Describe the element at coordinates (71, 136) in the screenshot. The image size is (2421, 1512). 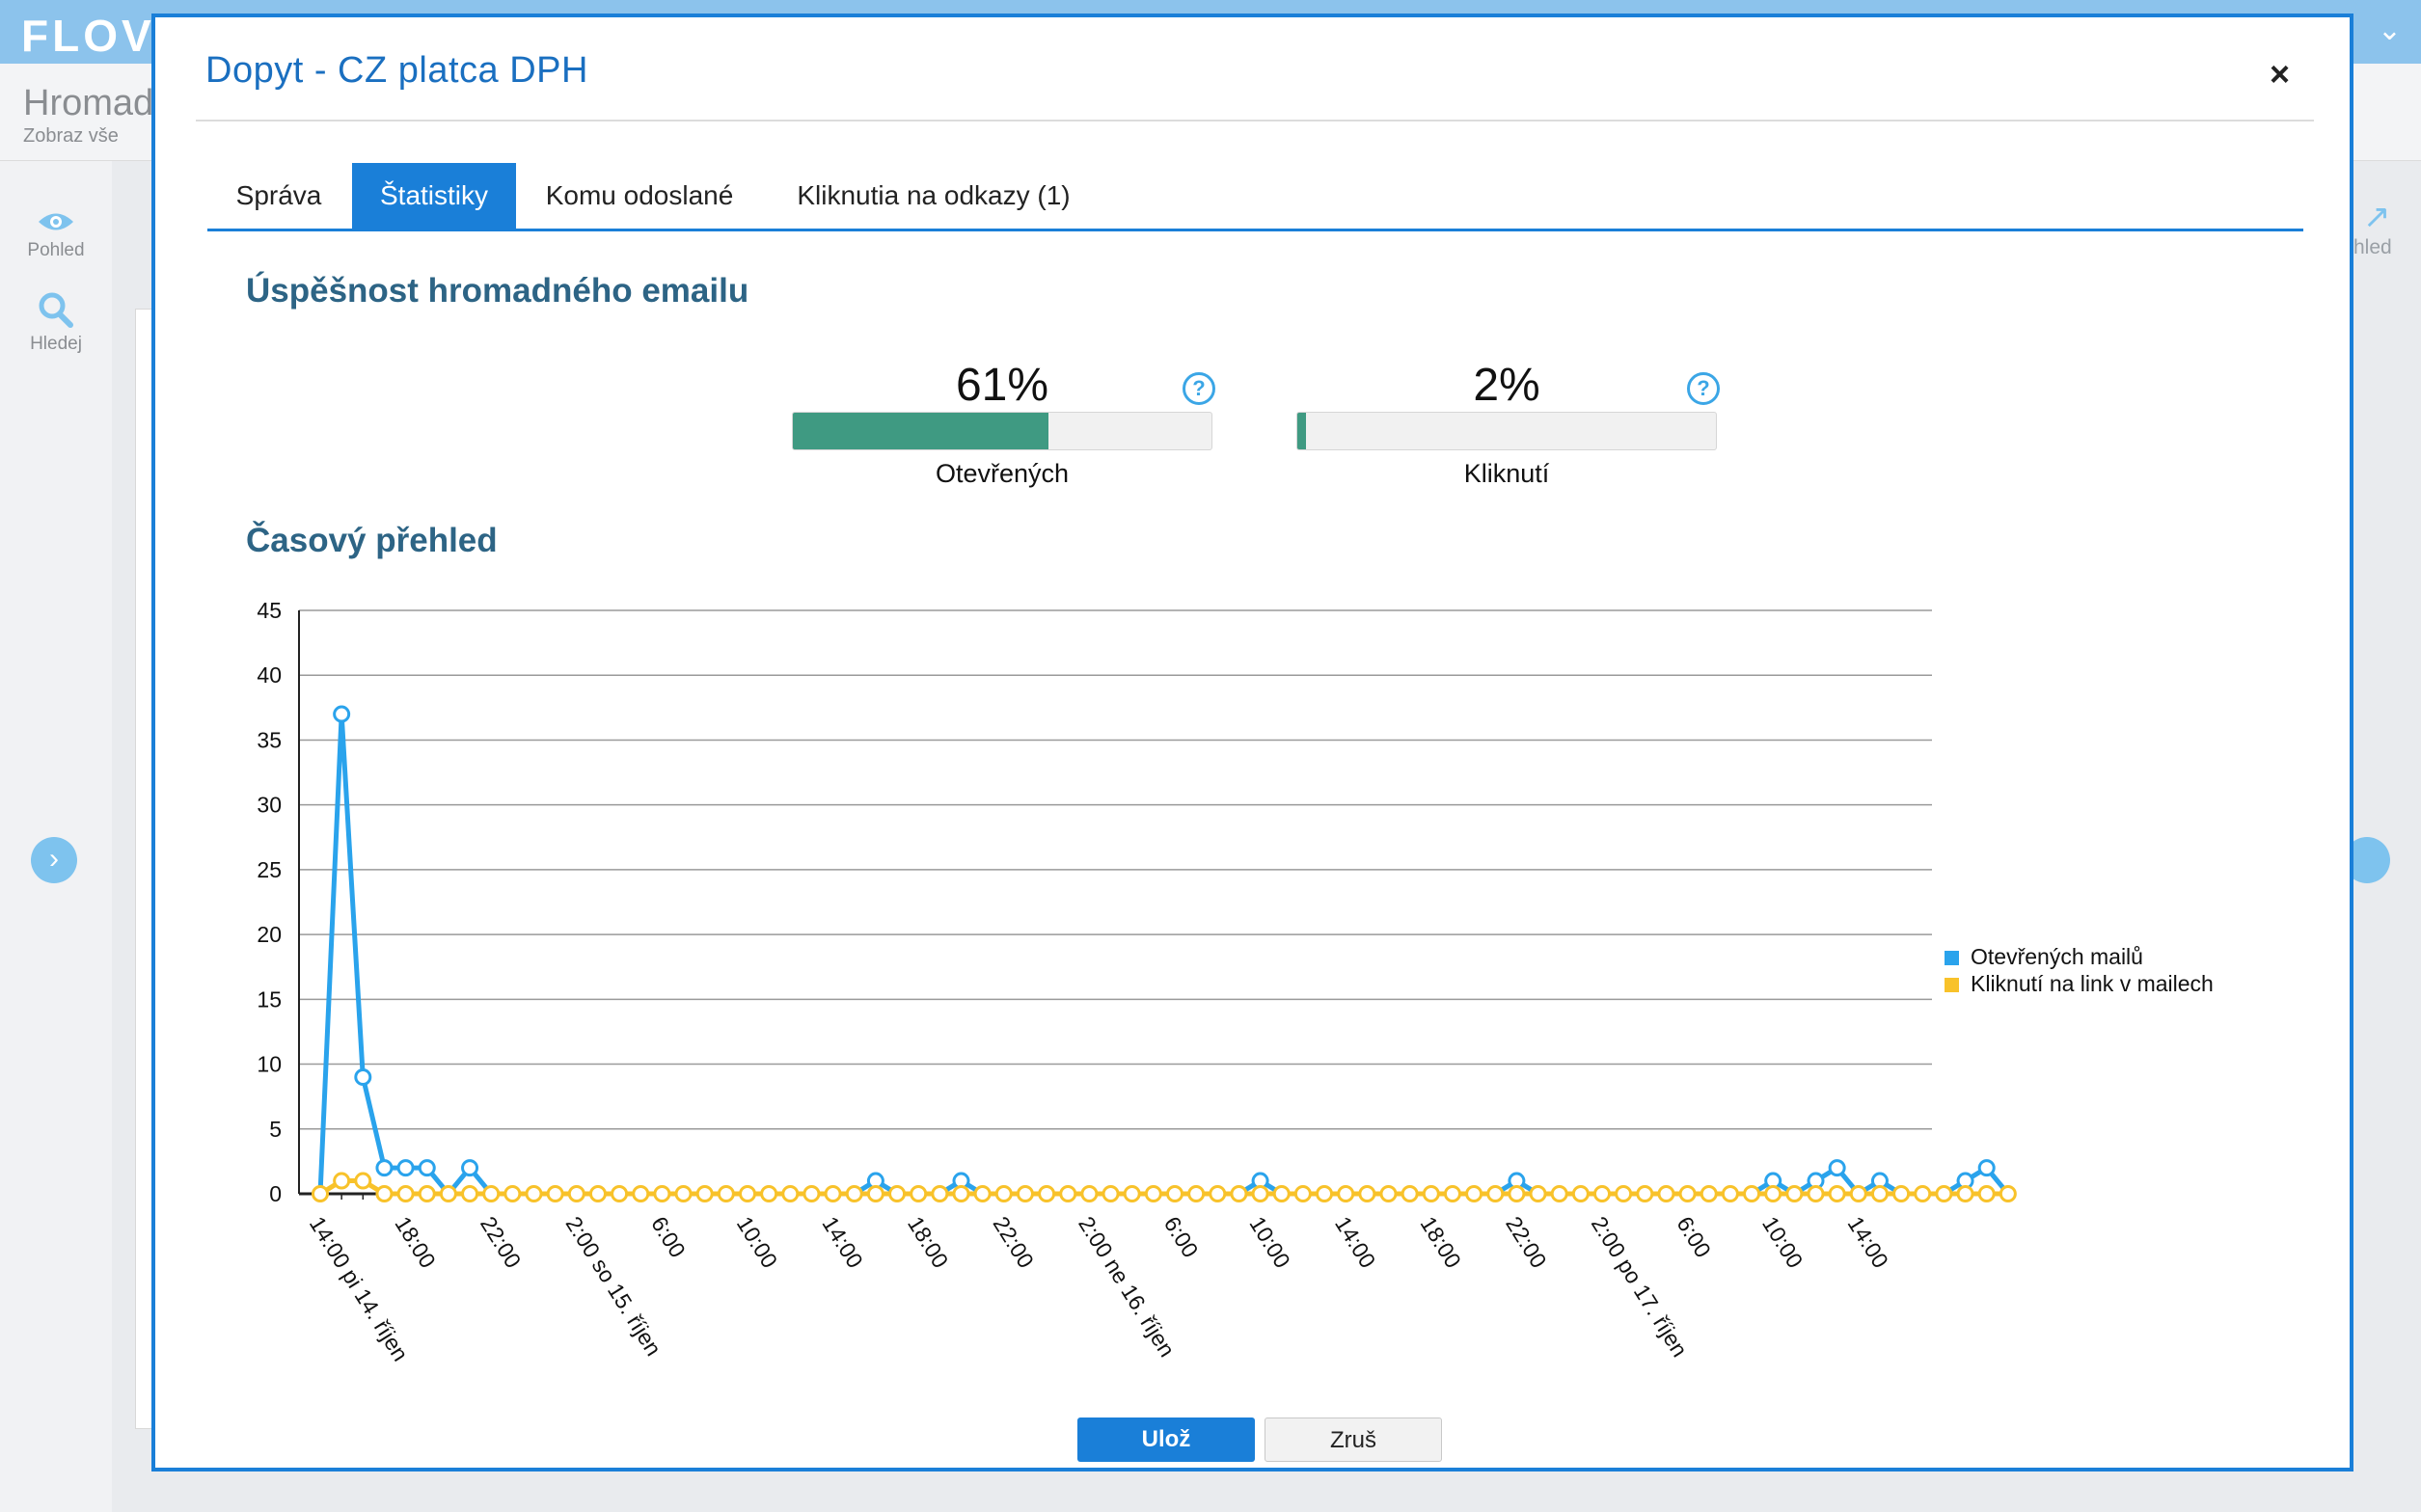
I see `view-all-link: Zobraz vše` at that location.